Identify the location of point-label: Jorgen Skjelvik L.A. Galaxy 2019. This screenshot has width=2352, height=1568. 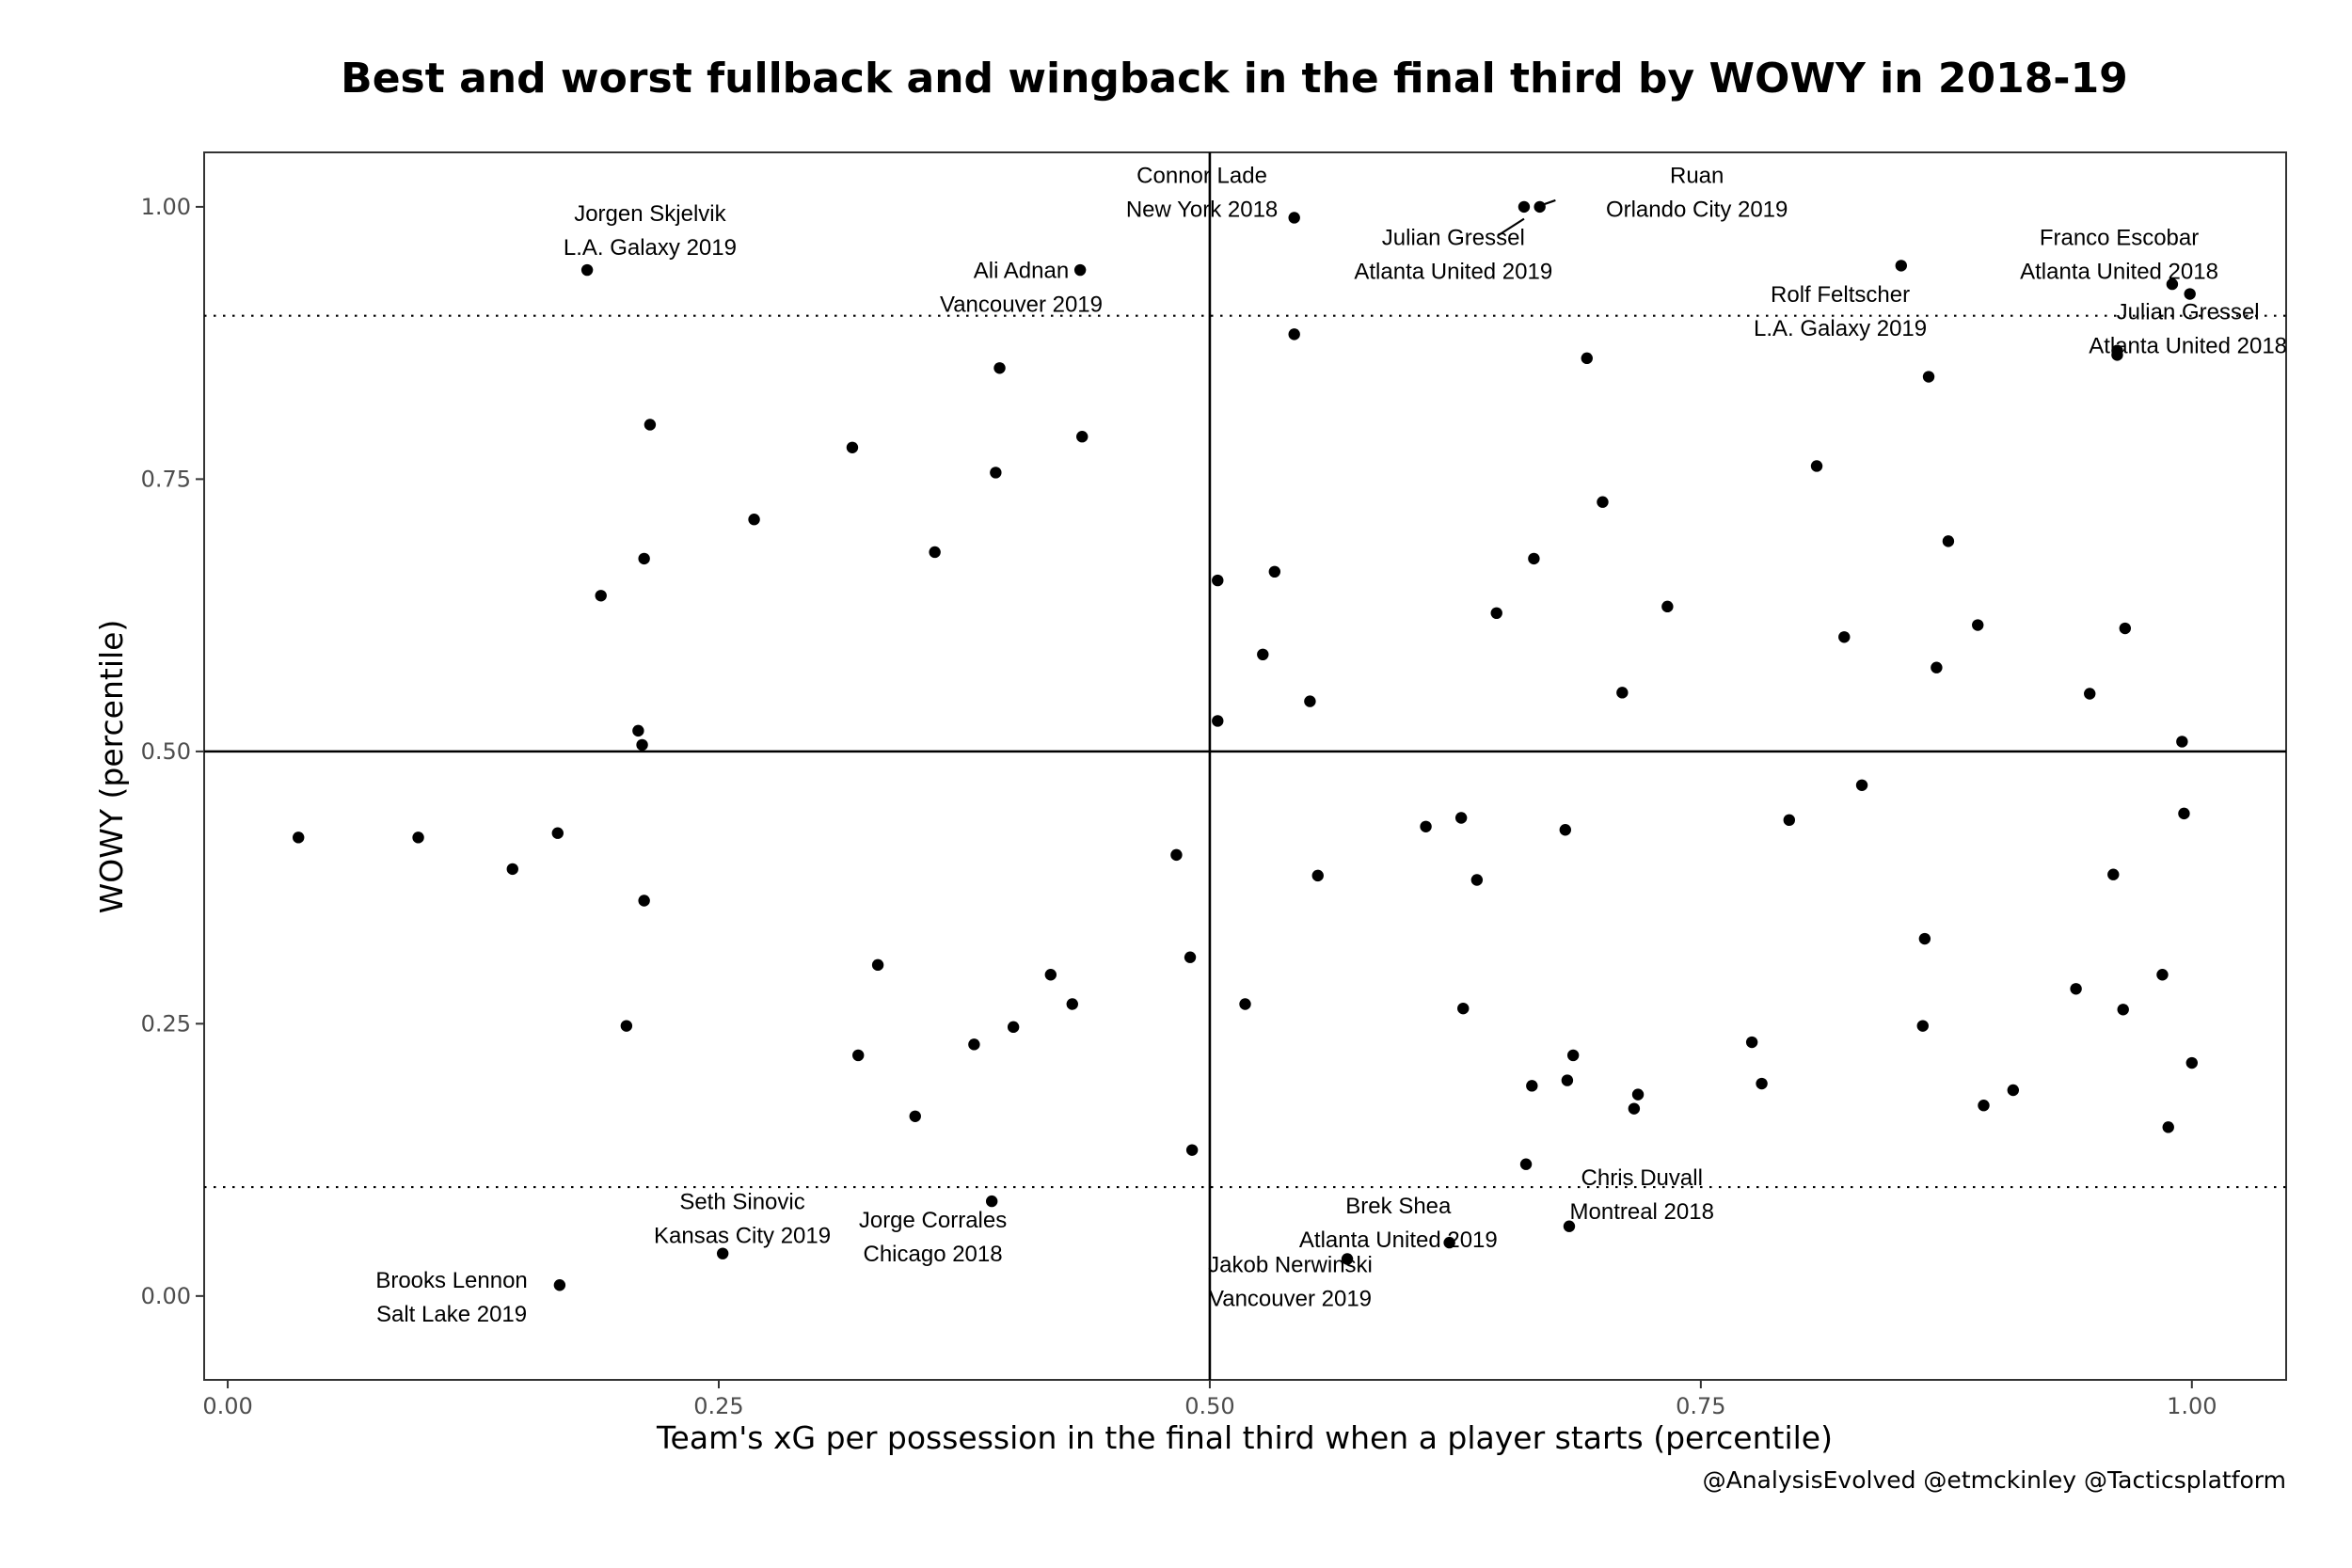
(650, 231).